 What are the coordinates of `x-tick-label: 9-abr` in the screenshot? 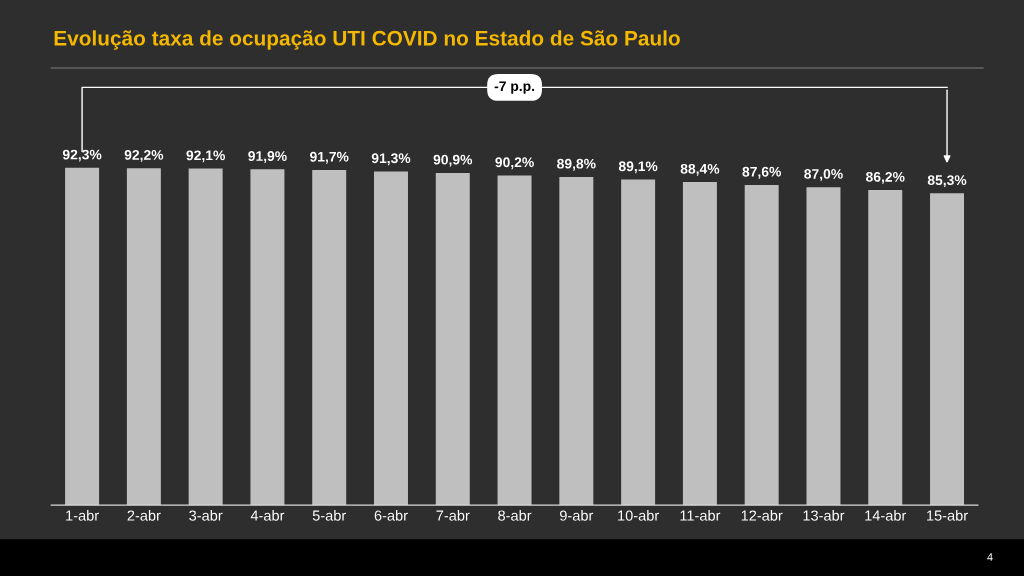 It's located at (577, 515).